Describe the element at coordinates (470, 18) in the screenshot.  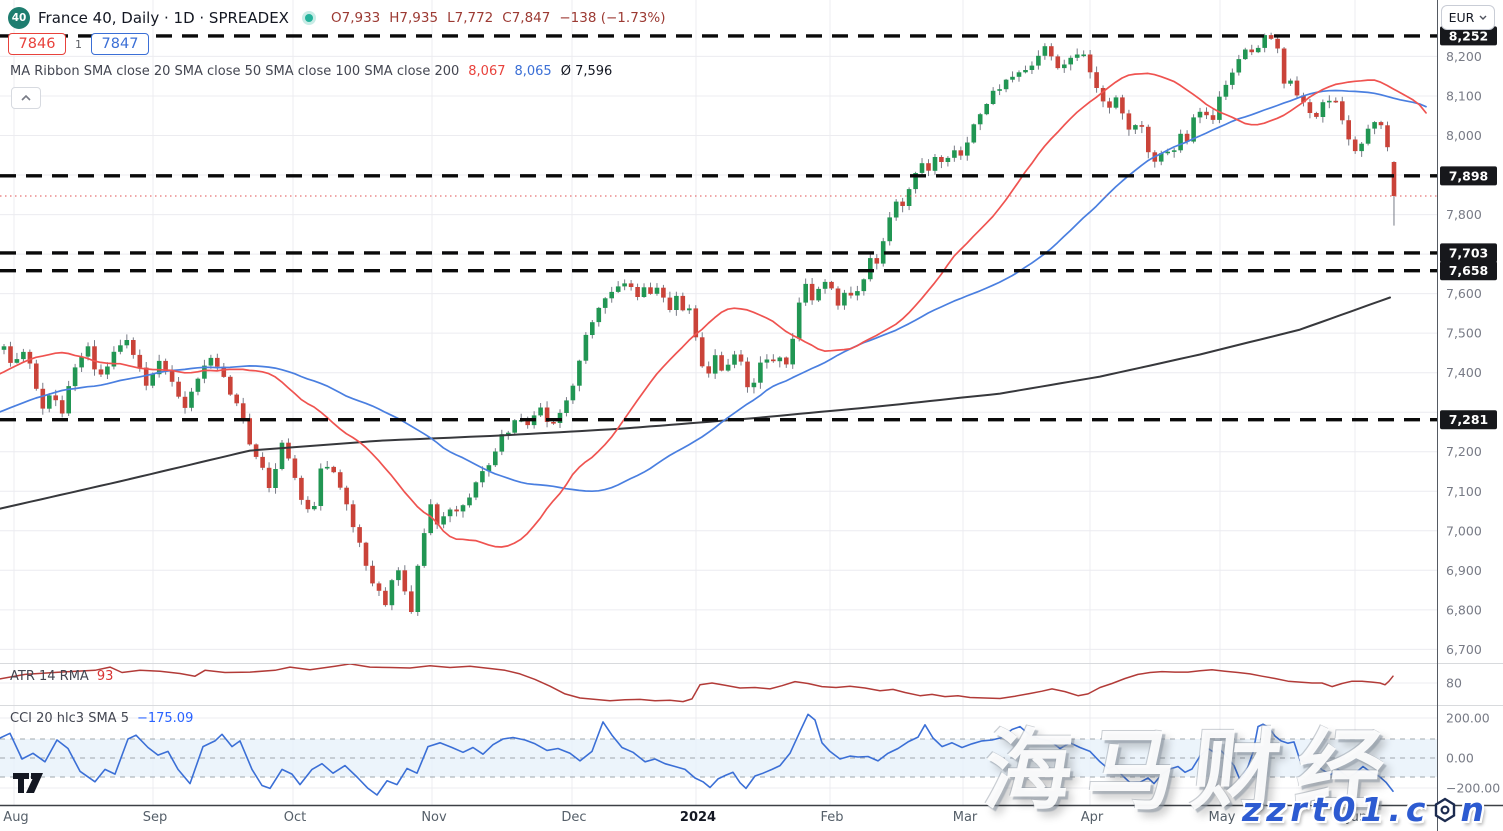
I see `ohlc-low: L7,772` at that location.